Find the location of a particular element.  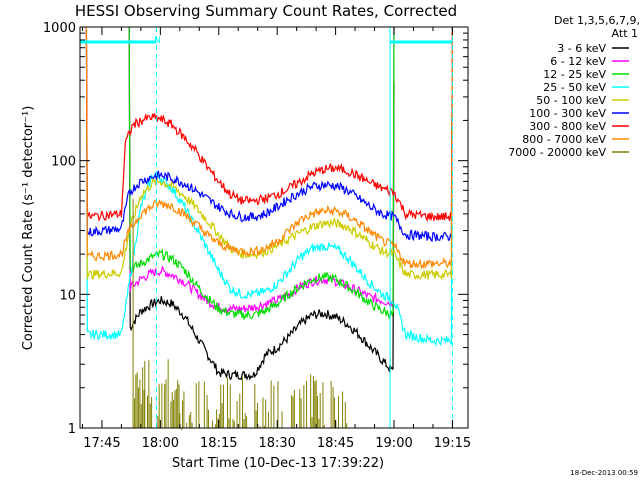

night-marker-label: N is located at coordinates (157, 41).